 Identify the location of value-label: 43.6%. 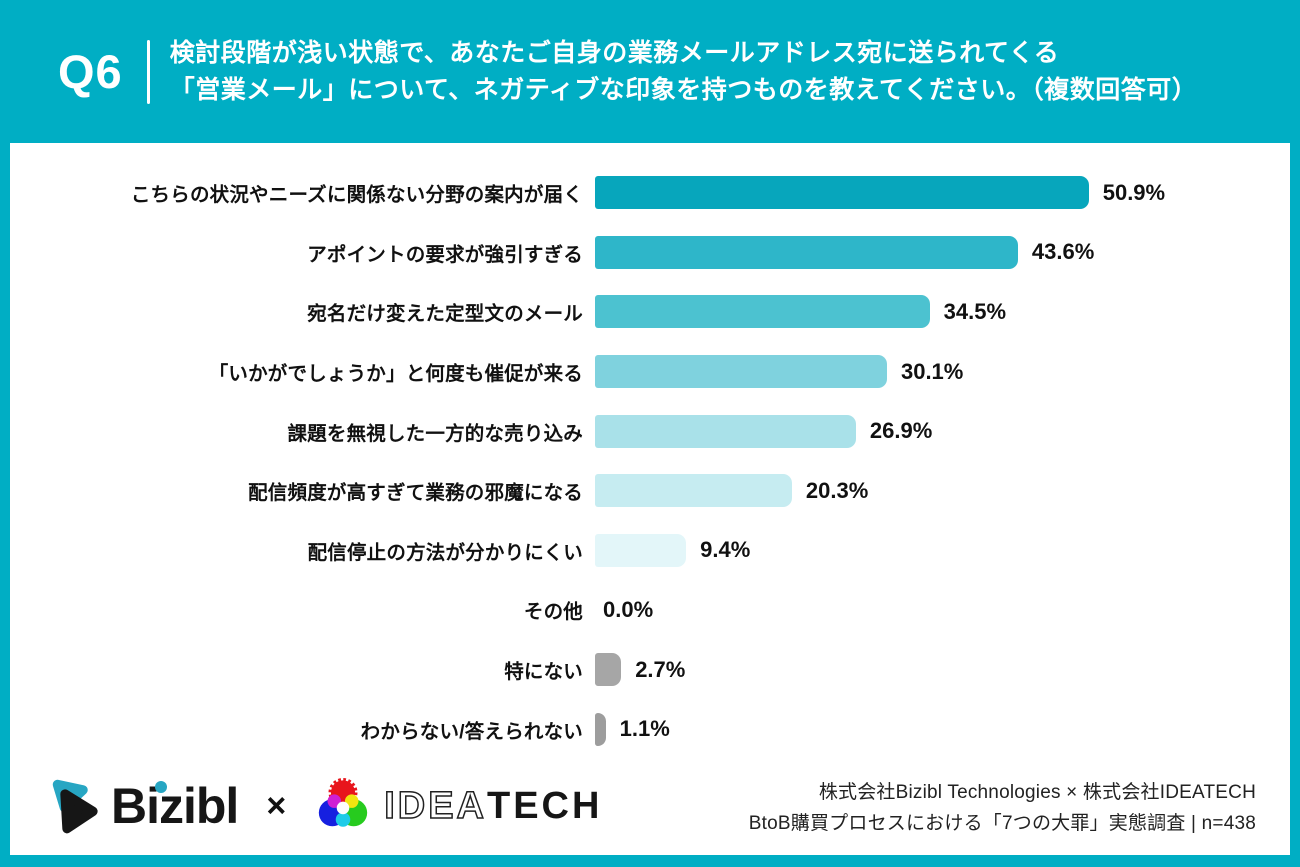
(1063, 252).